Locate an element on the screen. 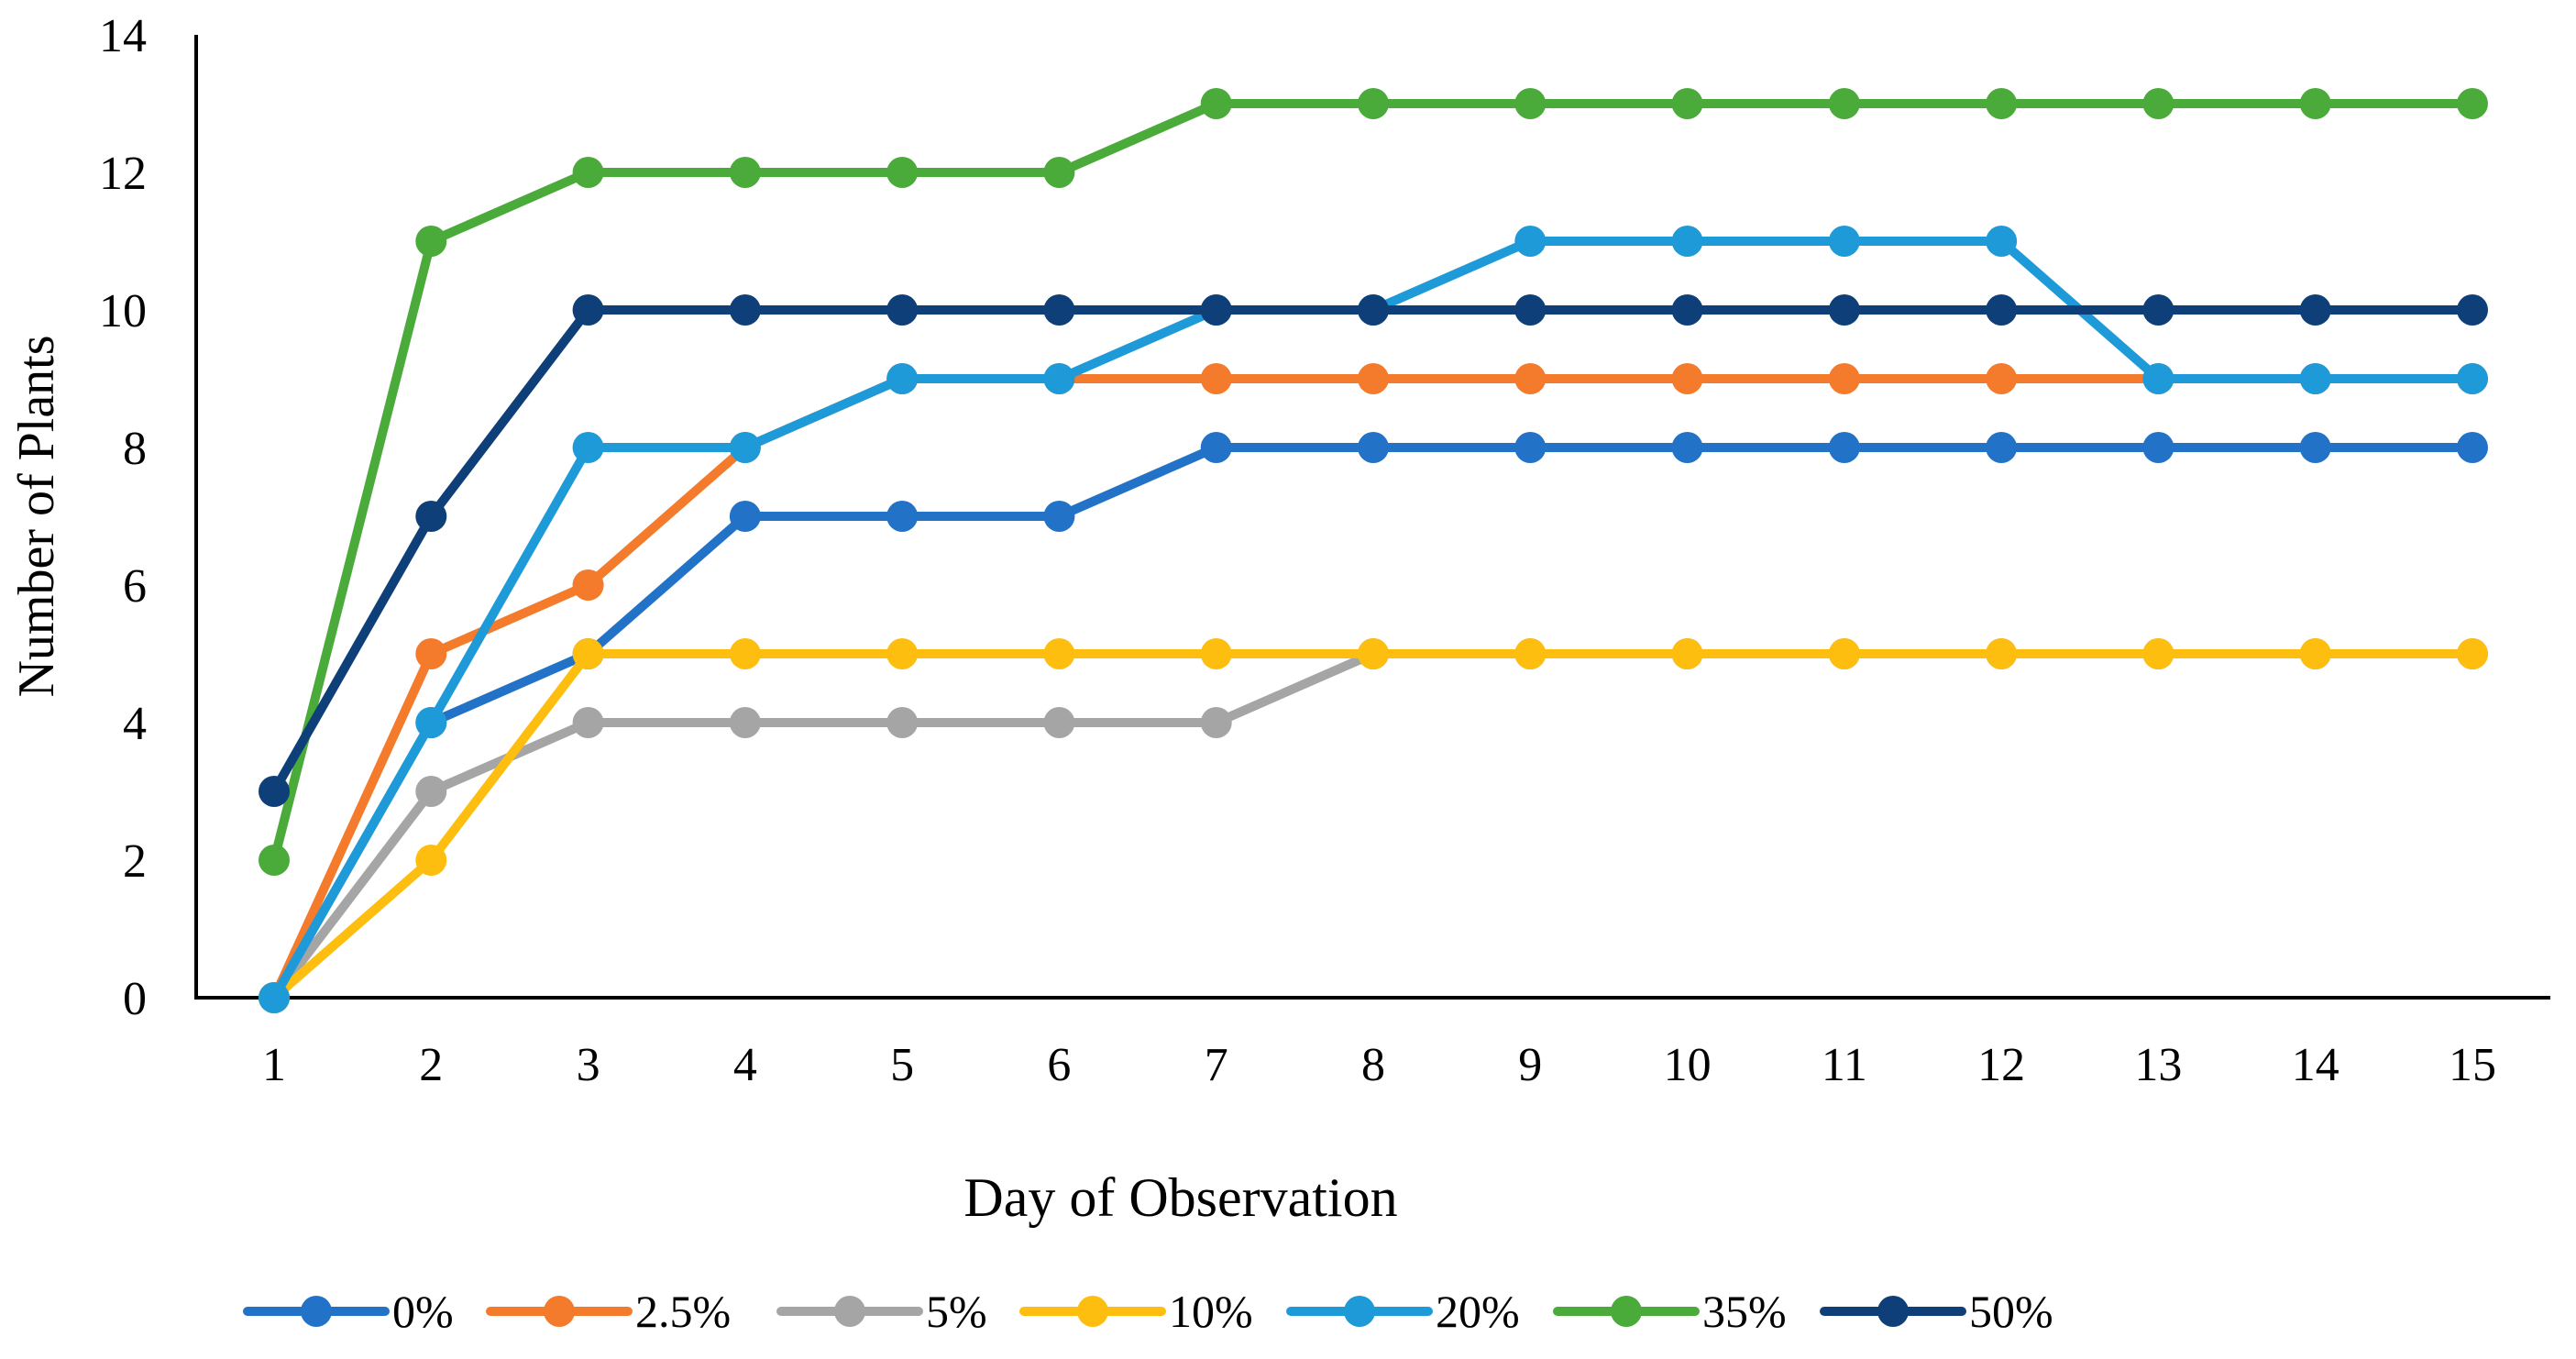 The image size is (2576, 1359). legend-label: 5% is located at coordinates (957, 1311).